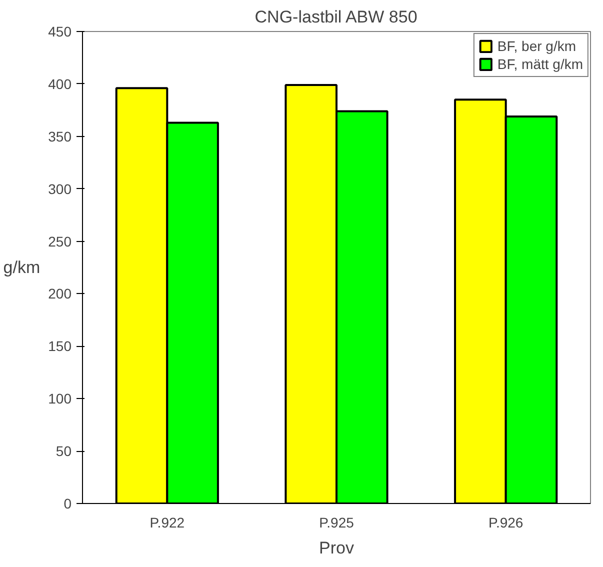 Image resolution: width=603 pixels, height=567 pixels. I want to click on legend-label: BF, ber g/km, so click(536, 46).